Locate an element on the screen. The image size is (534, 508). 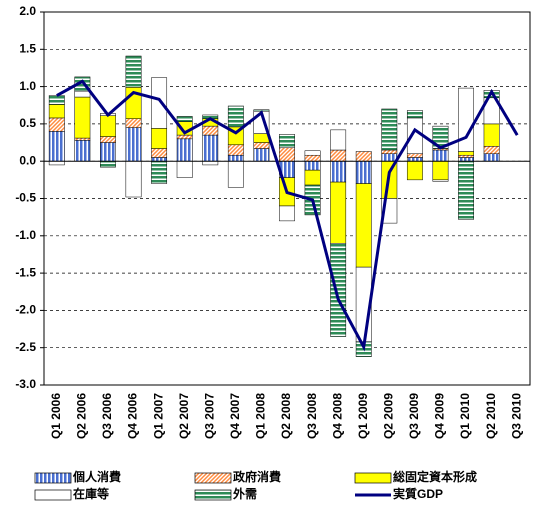
x-tick-label: Q1 2009 is located at coordinates (363, 416).